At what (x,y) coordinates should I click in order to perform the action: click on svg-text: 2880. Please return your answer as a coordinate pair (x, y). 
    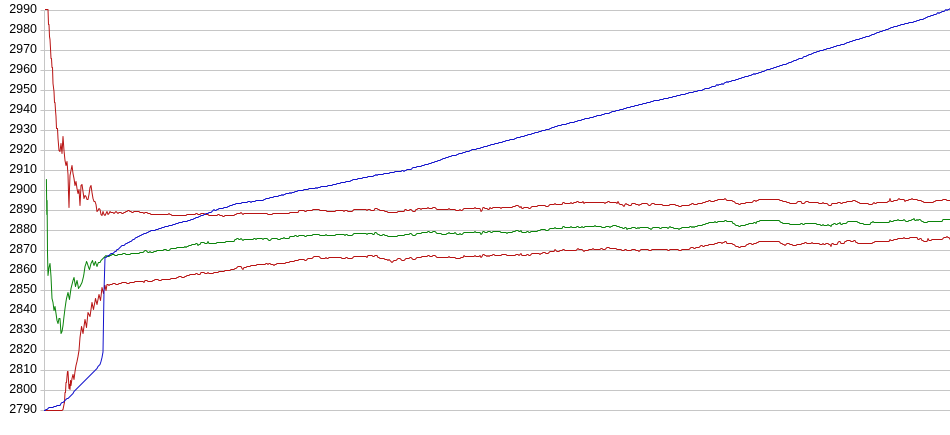
    Looking at the image, I should click on (23, 229).